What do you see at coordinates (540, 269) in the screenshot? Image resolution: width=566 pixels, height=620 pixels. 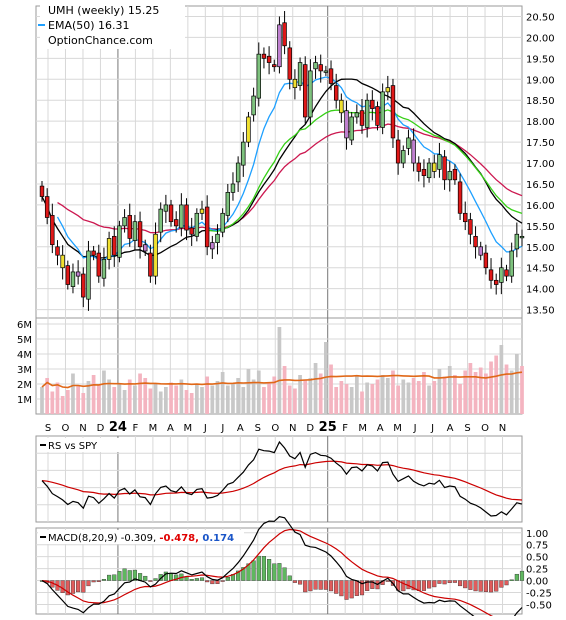 I see `price-tick-label: 14.50` at bounding box center [540, 269].